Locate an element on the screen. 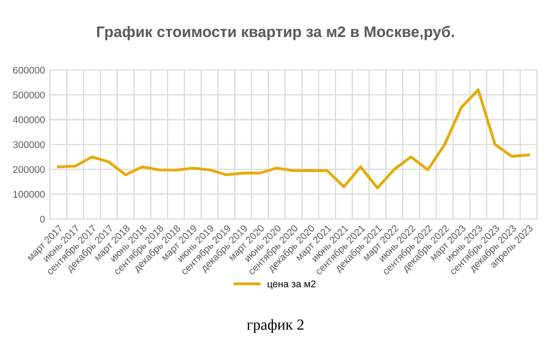 This screenshot has height=338, width=551. y-tick-label: 300000 is located at coordinates (29, 144).